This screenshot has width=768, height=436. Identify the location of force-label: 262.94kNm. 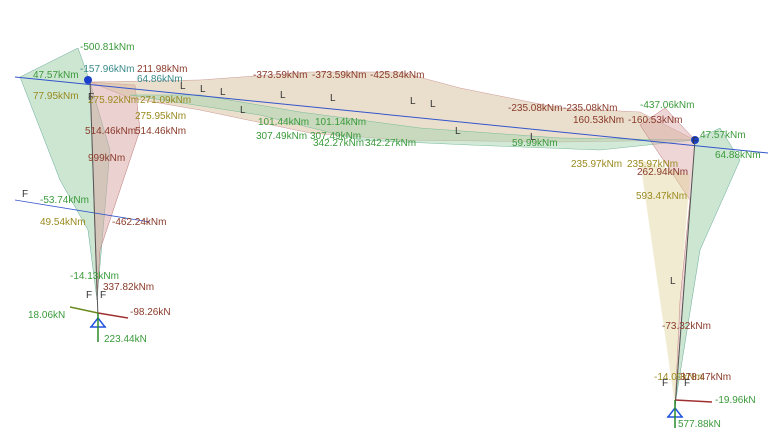
(662, 172).